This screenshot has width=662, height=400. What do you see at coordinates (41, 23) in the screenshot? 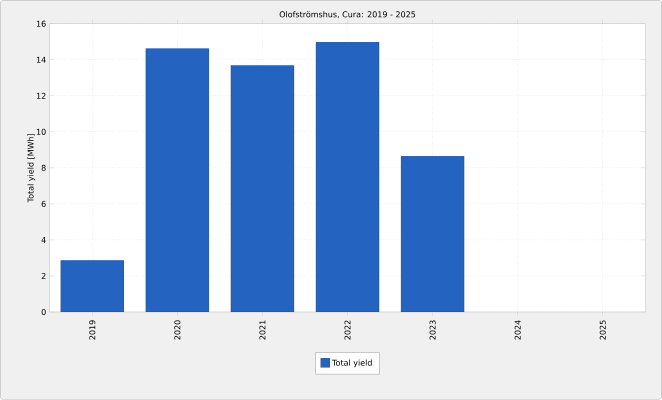
I see `y-tick-label: 16` at bounding box center [41, 23].